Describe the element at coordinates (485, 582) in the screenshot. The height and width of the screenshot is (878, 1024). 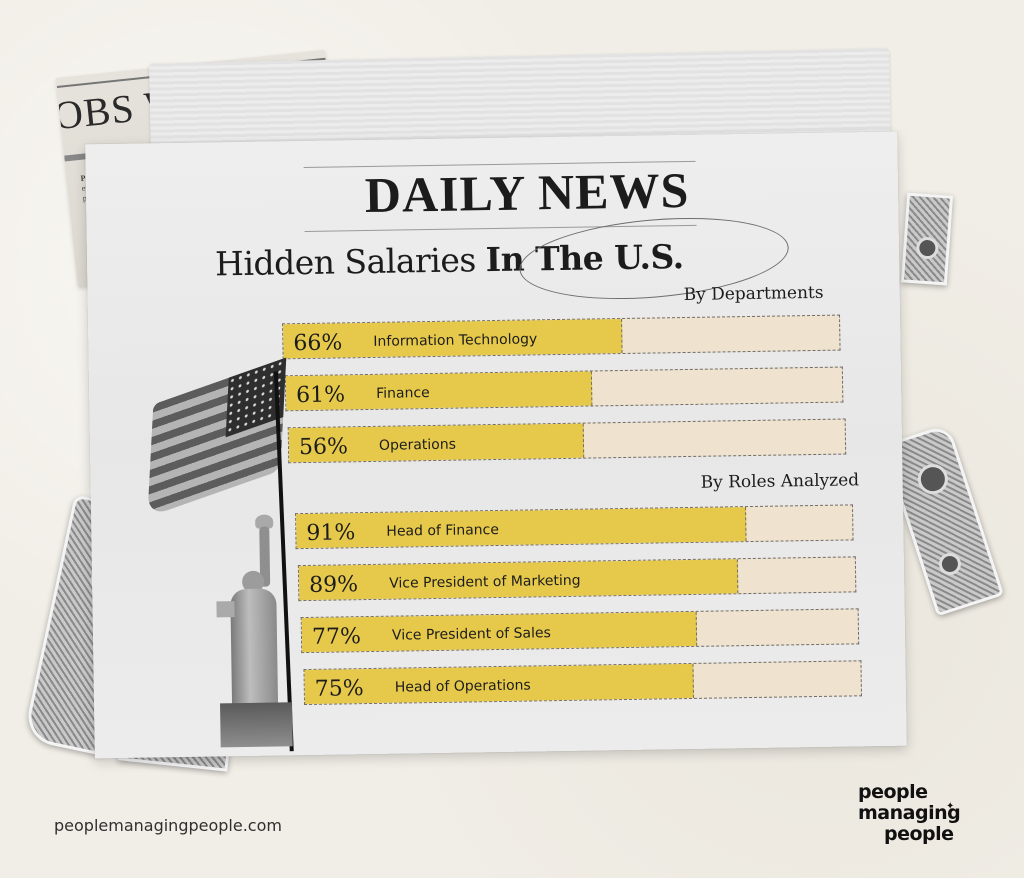
I see `bar-label: Vice President of Marketing` at that location.